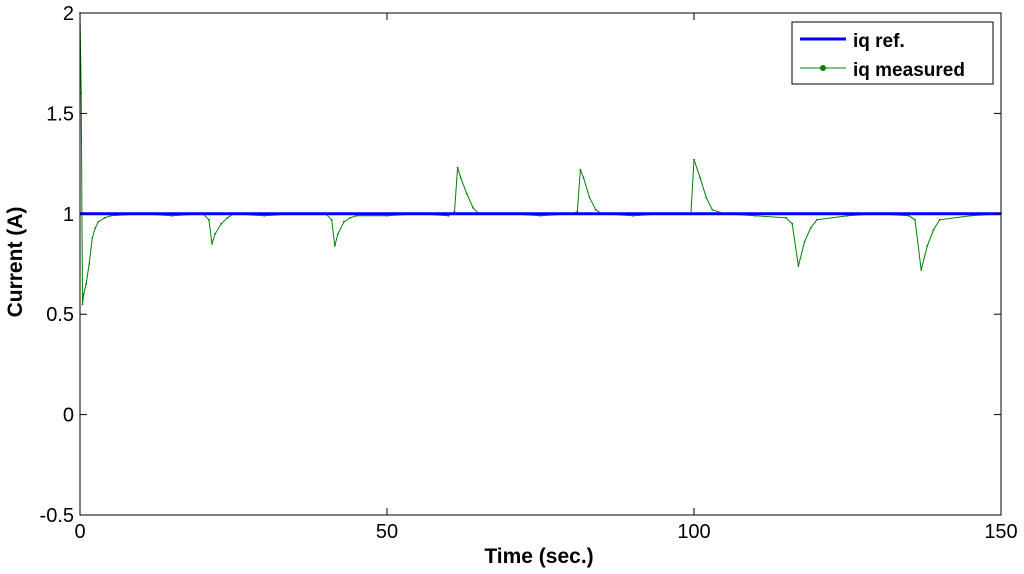 Image resolution: width=1024 pixels, height=574 pixels. Describe the element at coordinates (68, 416) in the screenshot. I see `y-tick-label: 0` at that location.